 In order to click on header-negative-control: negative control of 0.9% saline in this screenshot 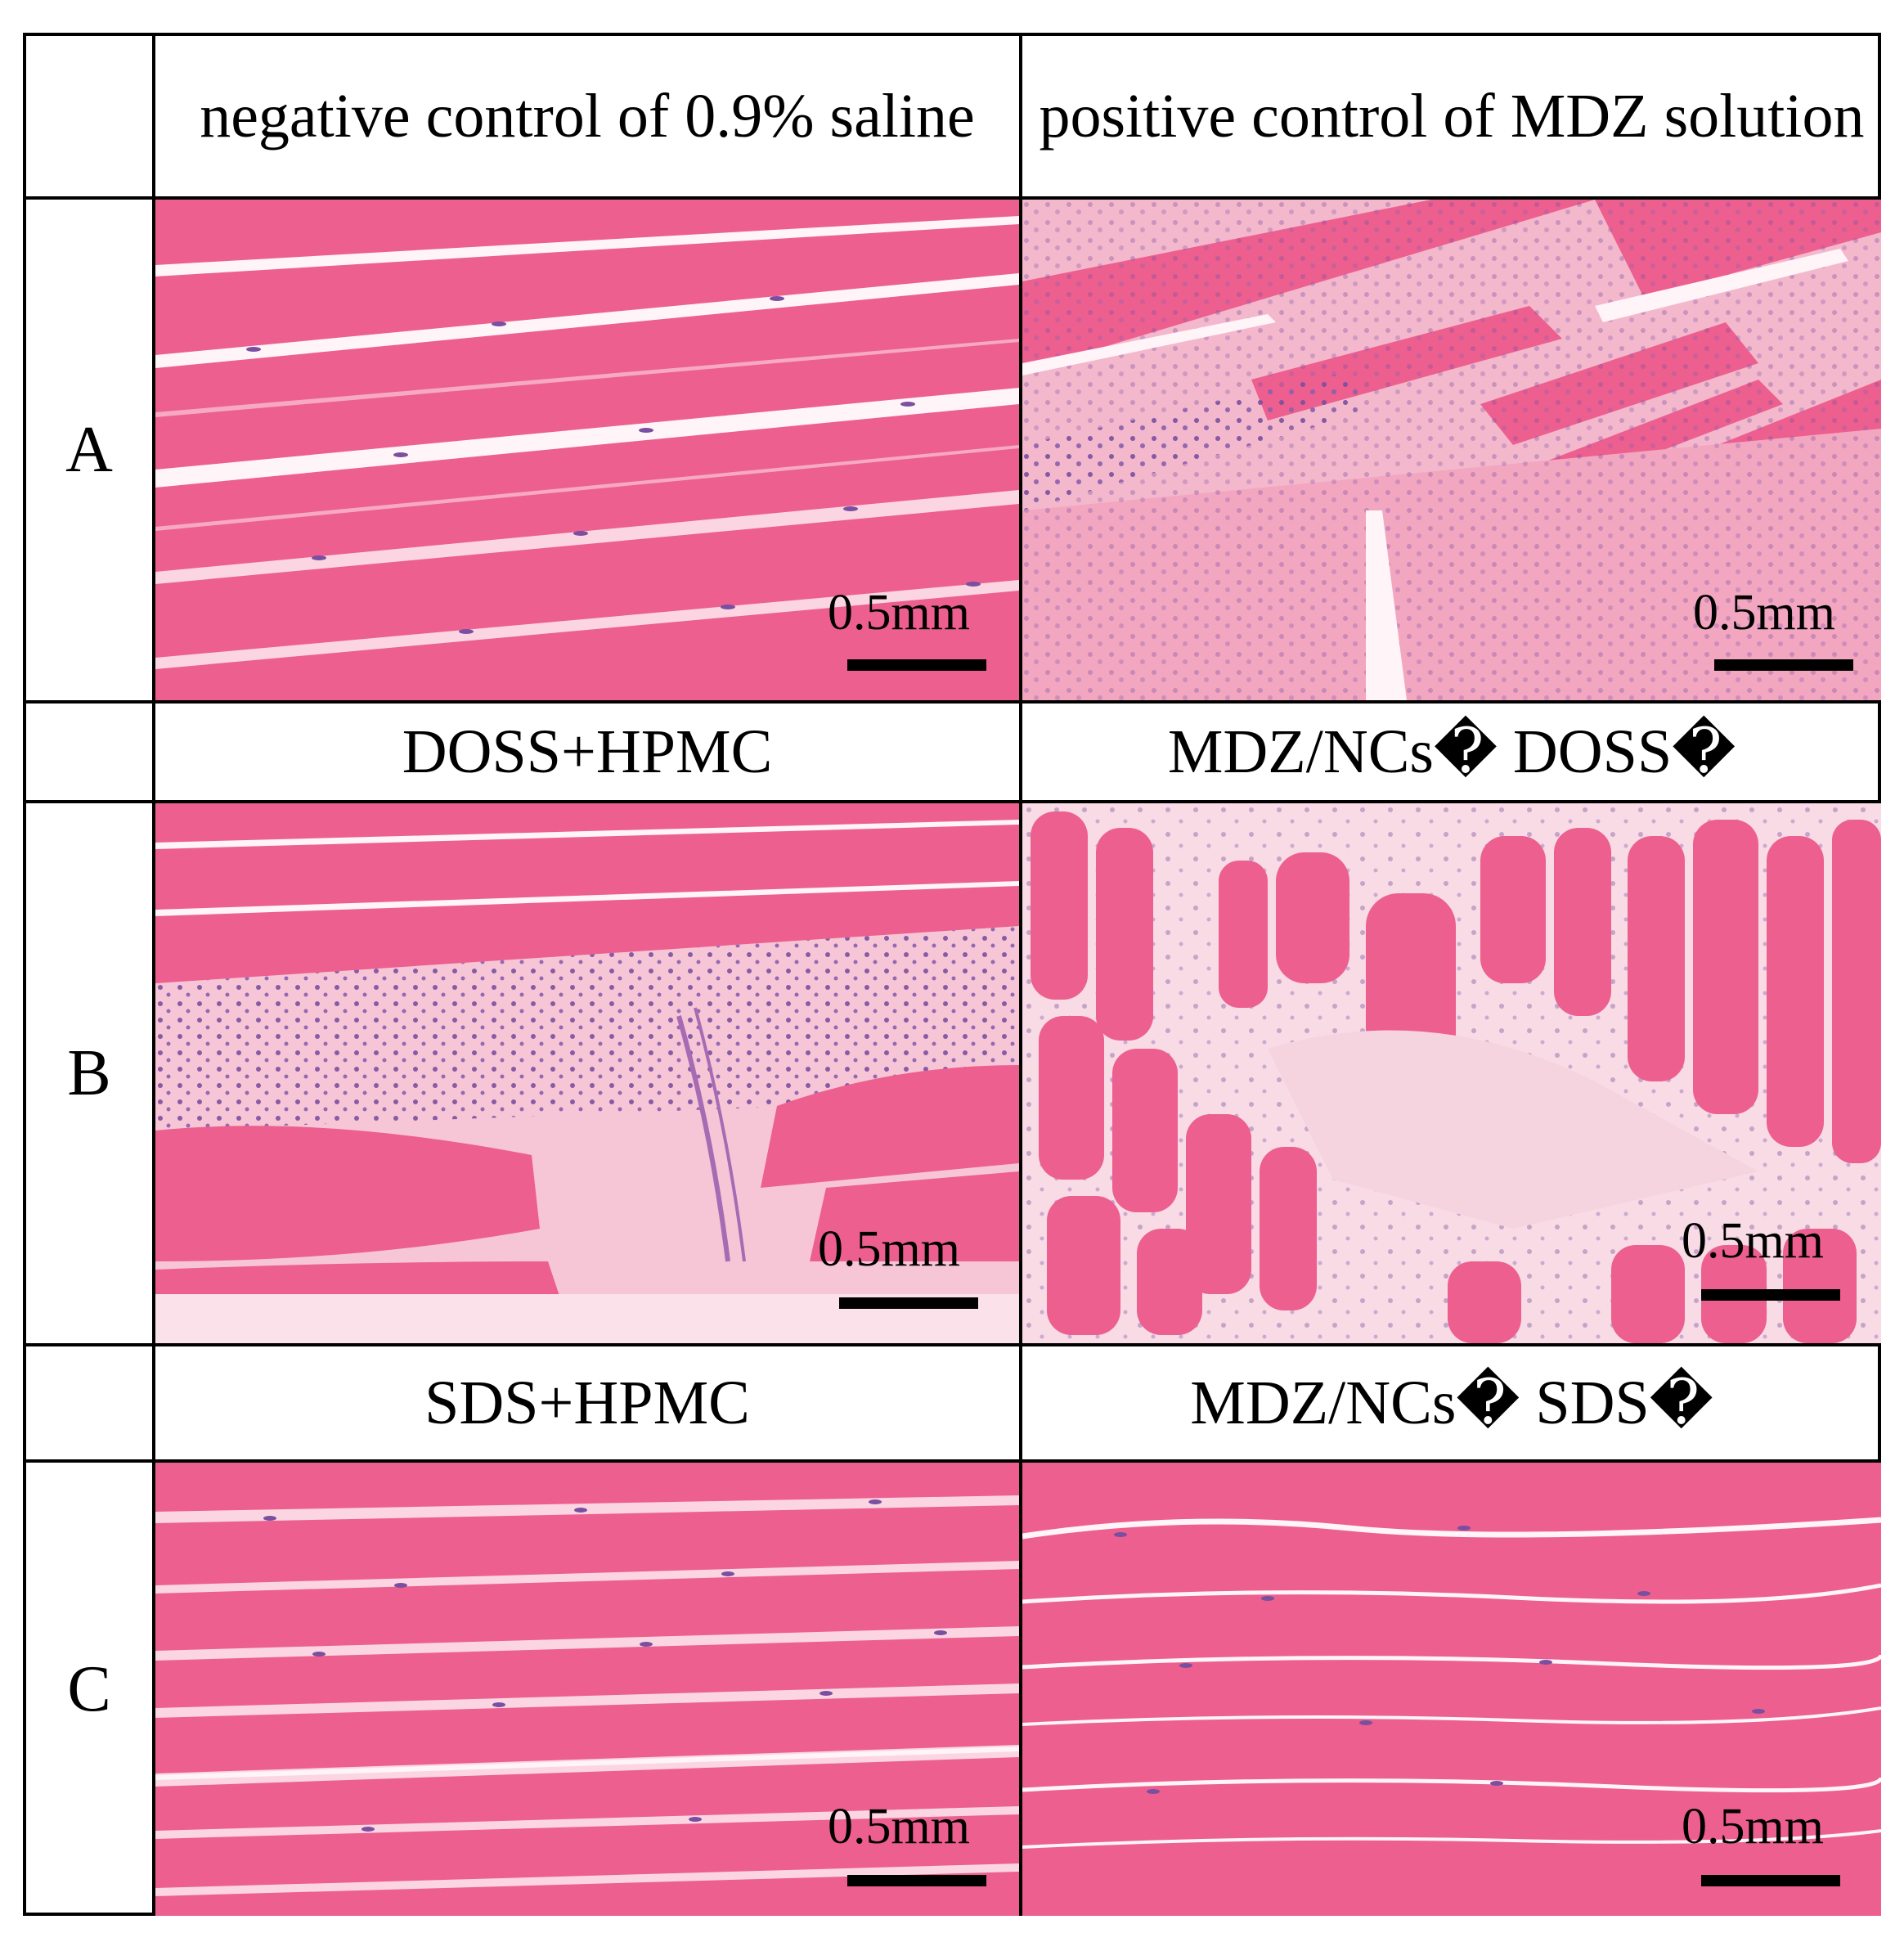, I will do `click(587, 117)`.